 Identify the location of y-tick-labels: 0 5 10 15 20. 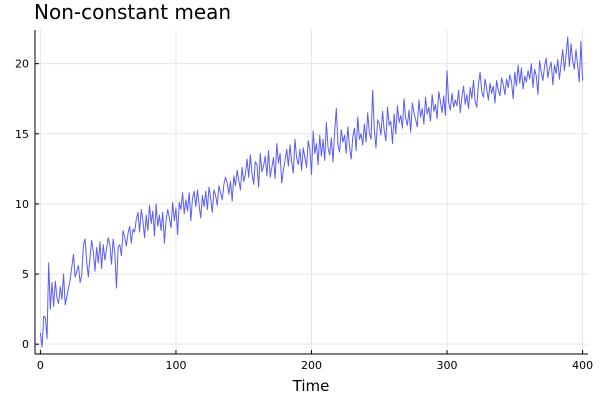
(27, 204).